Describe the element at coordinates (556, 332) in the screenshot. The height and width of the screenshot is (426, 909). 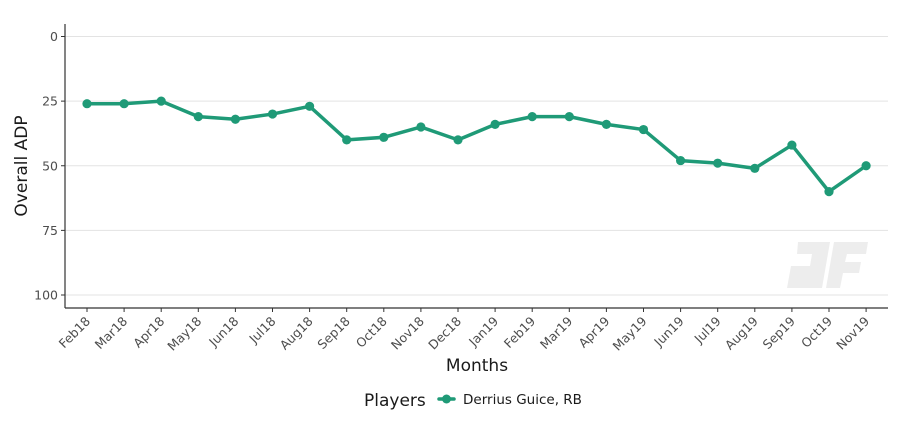
I see `x-tick-label: Mar19` at that location.